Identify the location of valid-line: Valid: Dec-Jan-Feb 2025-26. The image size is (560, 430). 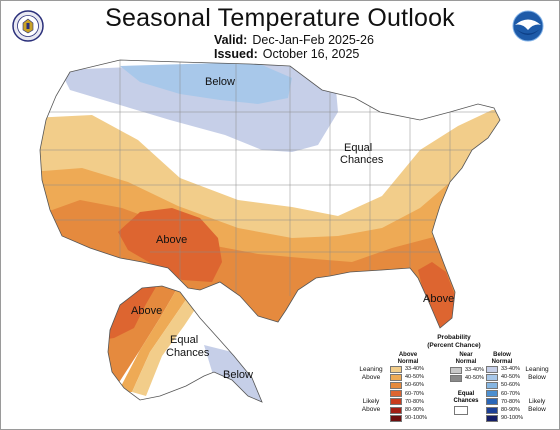
(294, 40).